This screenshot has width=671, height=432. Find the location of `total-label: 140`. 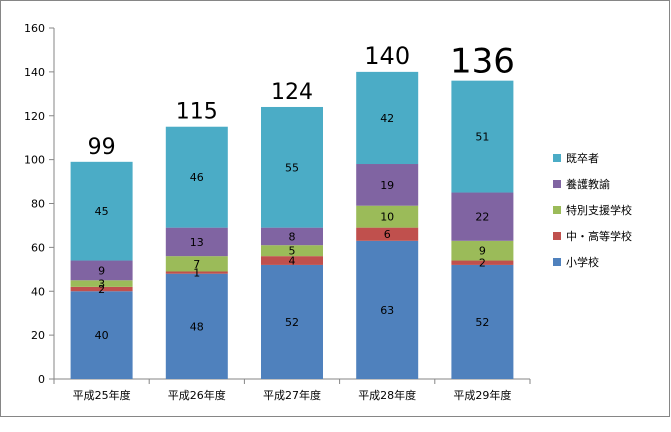

total-label: 140 is located at coordinates (387, 56).